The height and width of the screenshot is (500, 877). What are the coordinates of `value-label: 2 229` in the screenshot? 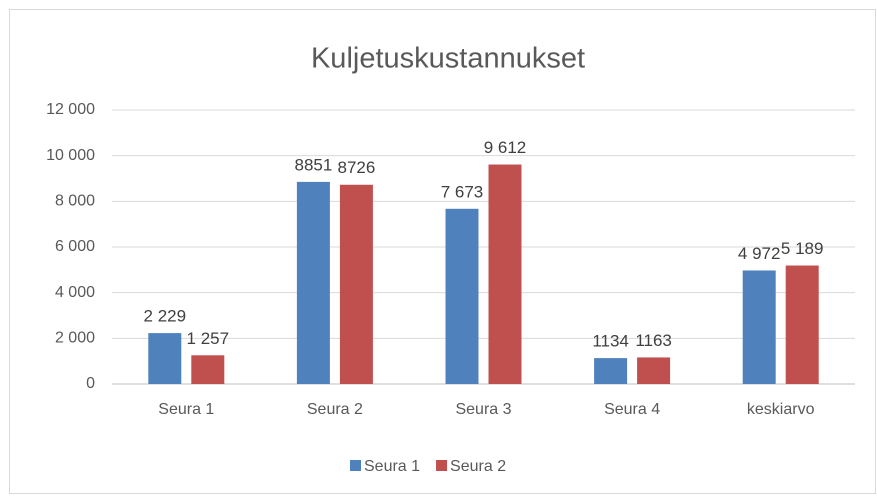 It's located at (165, 316).